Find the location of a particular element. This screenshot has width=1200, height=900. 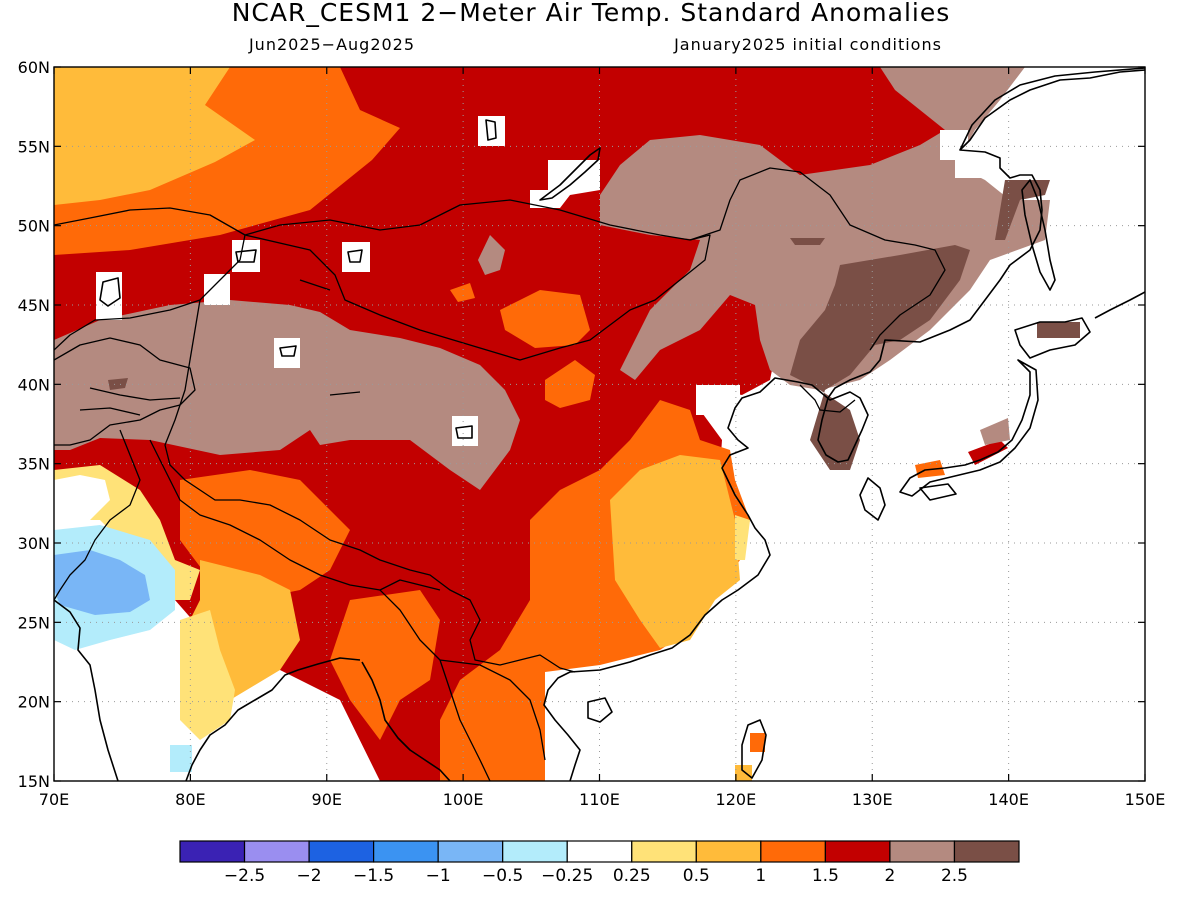

shade-band-0p5-1-east-china is located at coordinates (675, 551).